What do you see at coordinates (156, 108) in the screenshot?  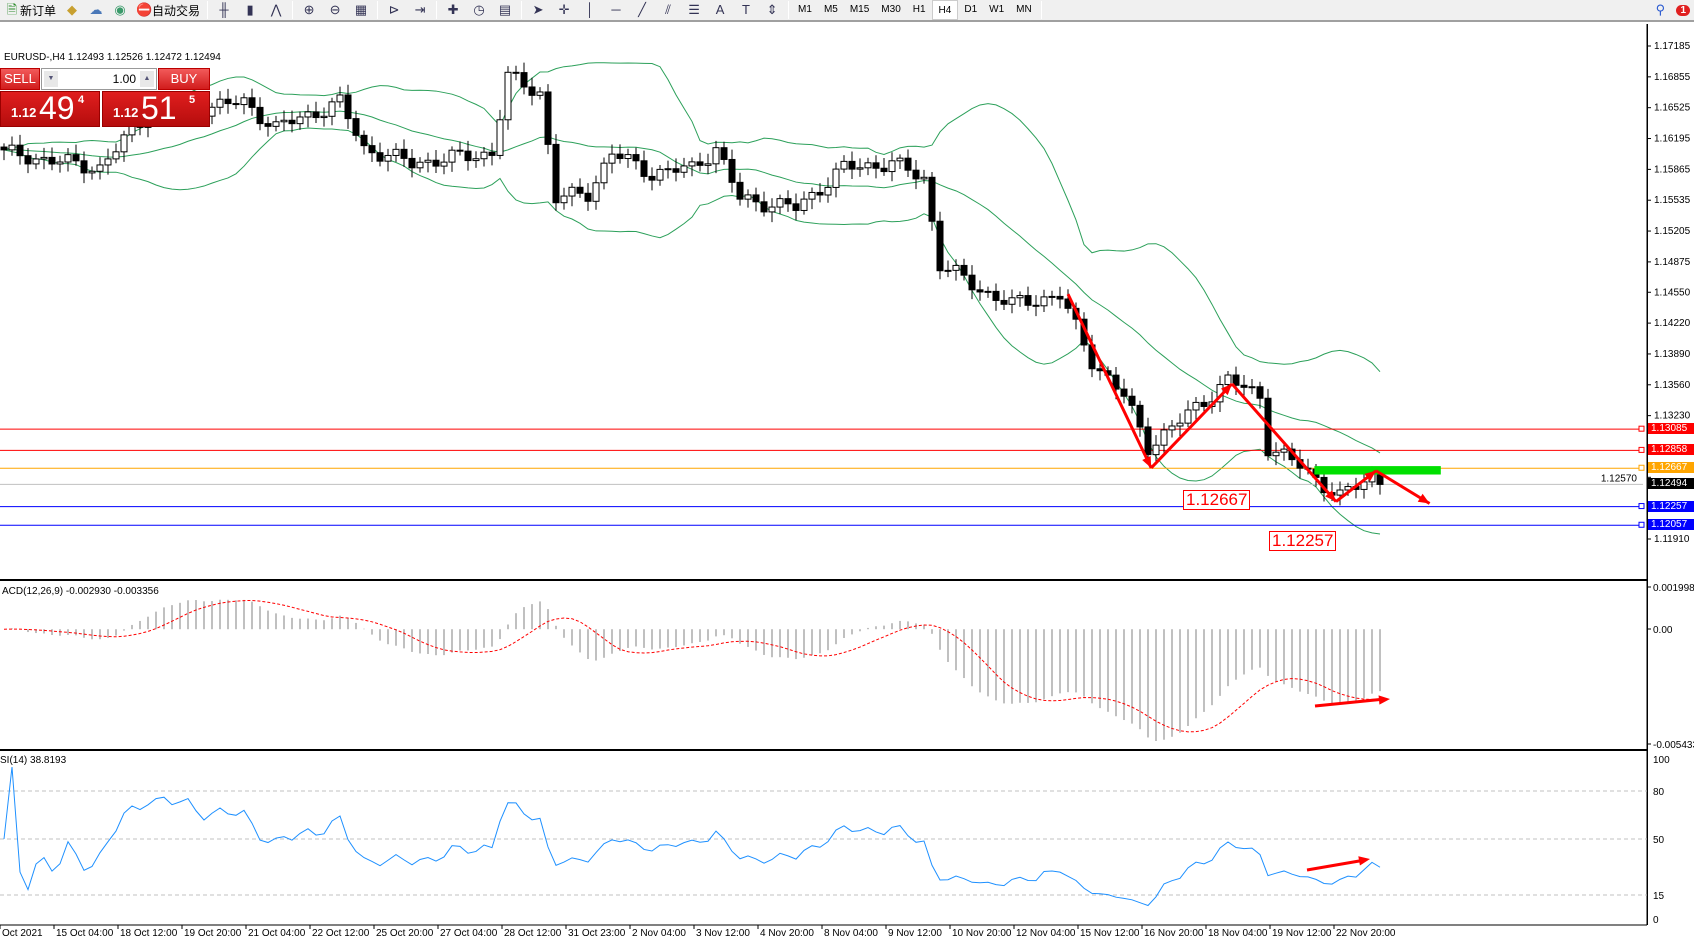 I see `ask-price: 1.12 51 5` at bounding box center [156, 108].